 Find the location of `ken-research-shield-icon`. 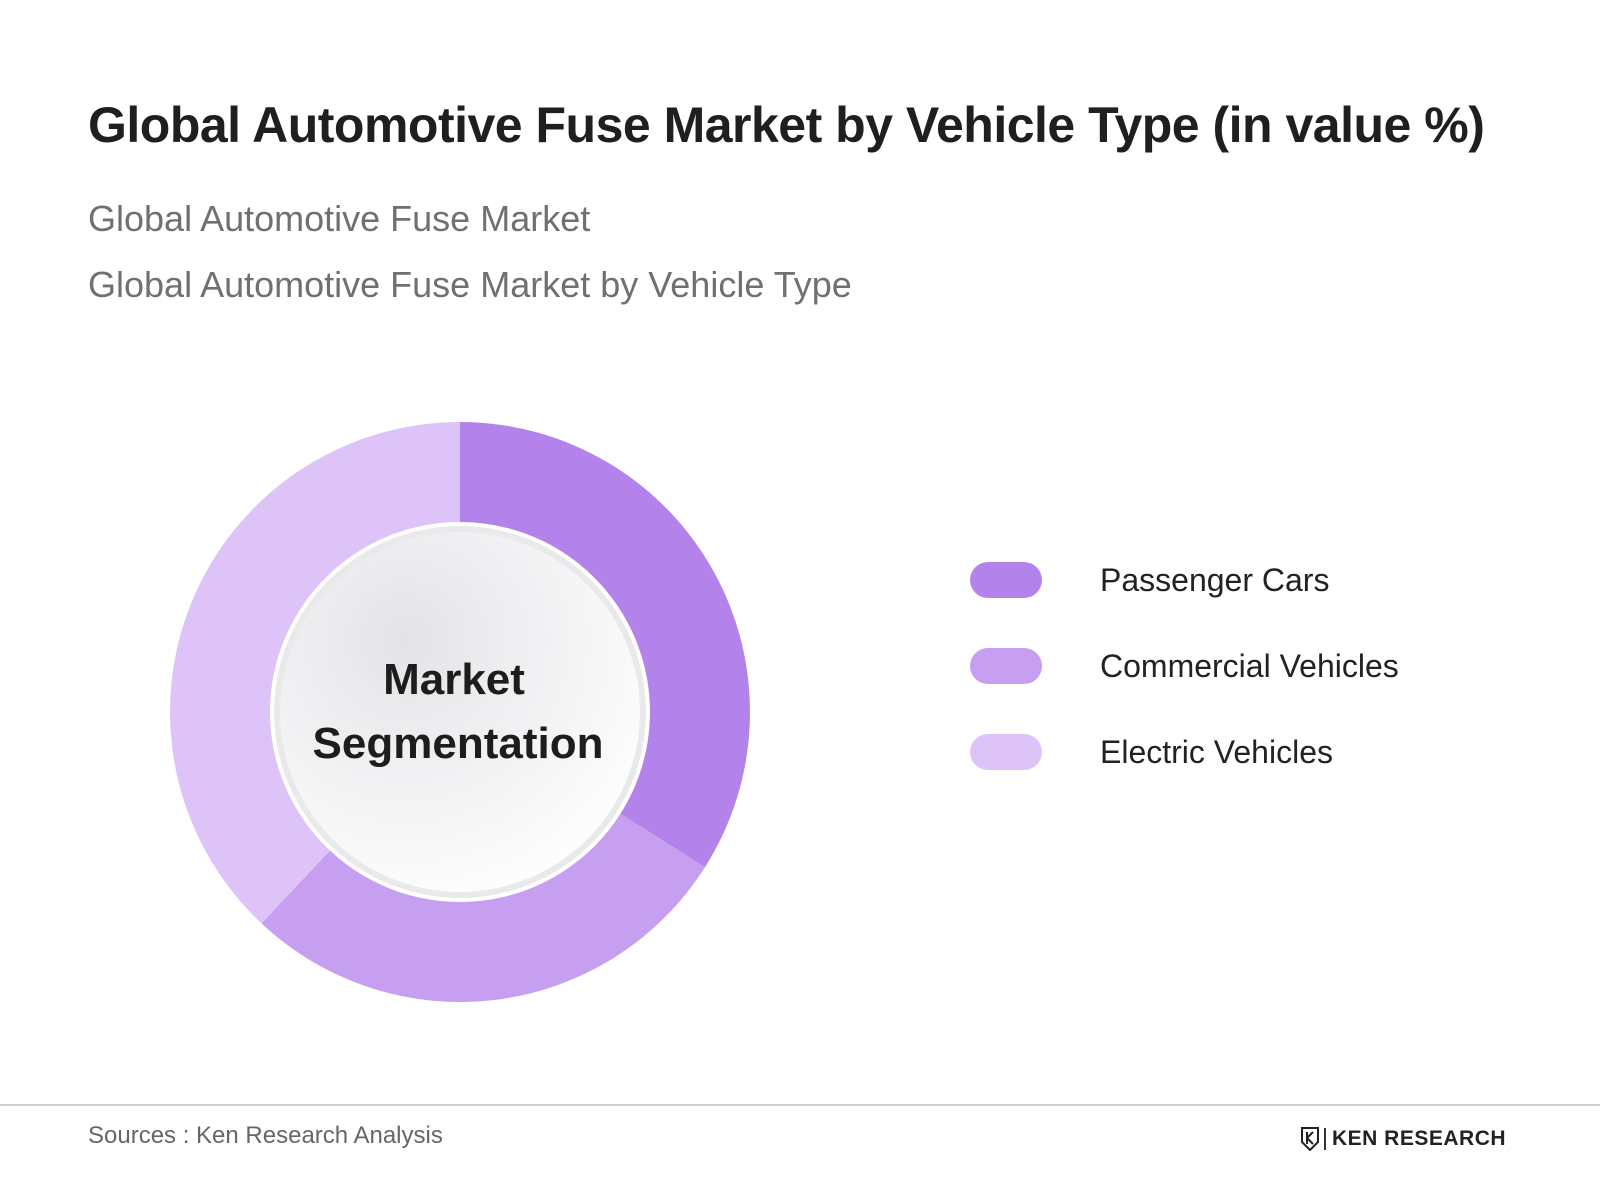

ken-research-shield-icon is located at coordinates (1310, 1139).